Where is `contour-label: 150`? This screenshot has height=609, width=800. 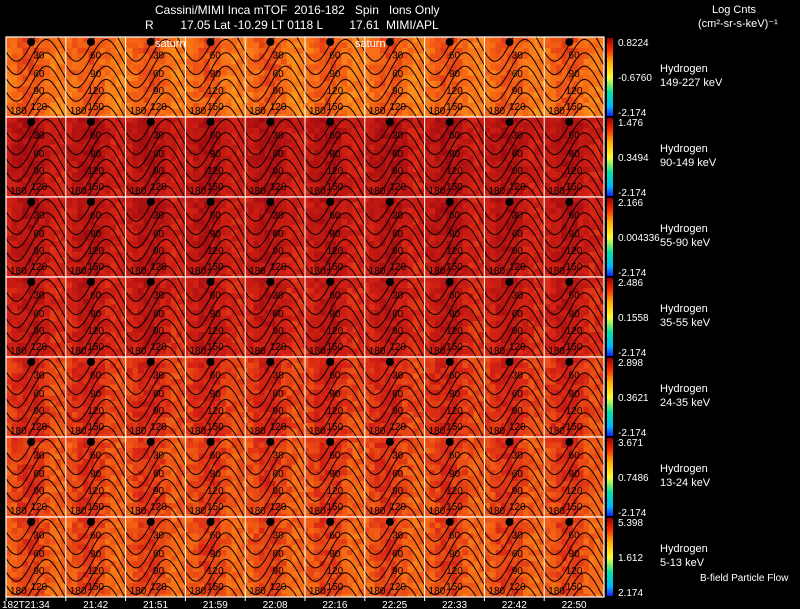 contour-label: 150 is located at coordinates (95, 187).